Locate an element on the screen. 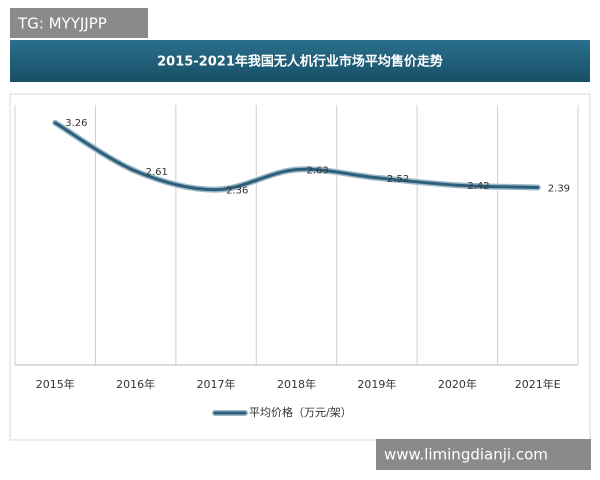  data-label: 2.36 is located at coordinates (237, 191).